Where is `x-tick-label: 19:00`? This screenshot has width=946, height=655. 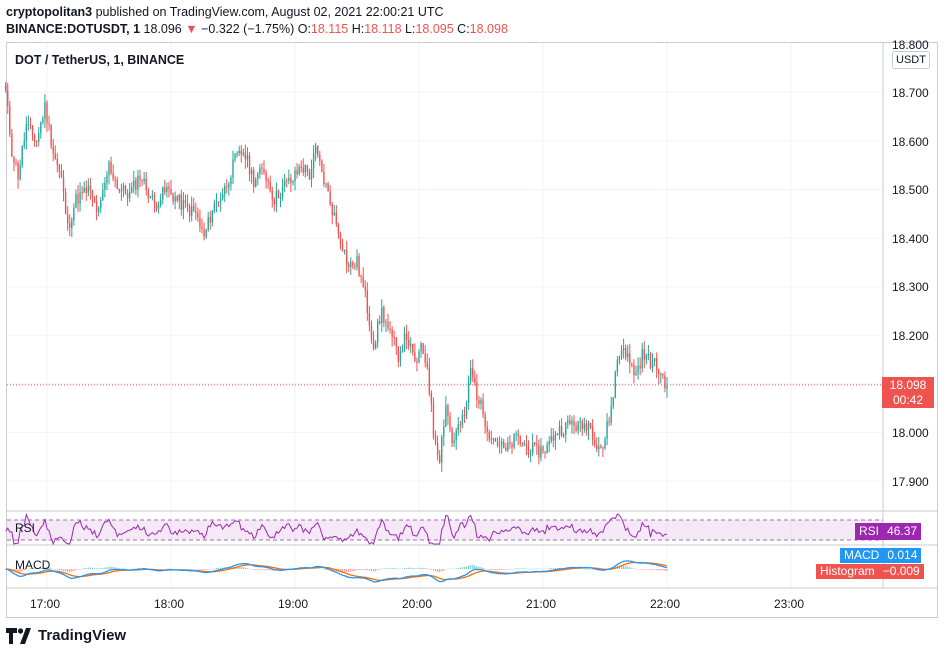 x-tick-label: 19:00 is located at coordinates (293, 604).